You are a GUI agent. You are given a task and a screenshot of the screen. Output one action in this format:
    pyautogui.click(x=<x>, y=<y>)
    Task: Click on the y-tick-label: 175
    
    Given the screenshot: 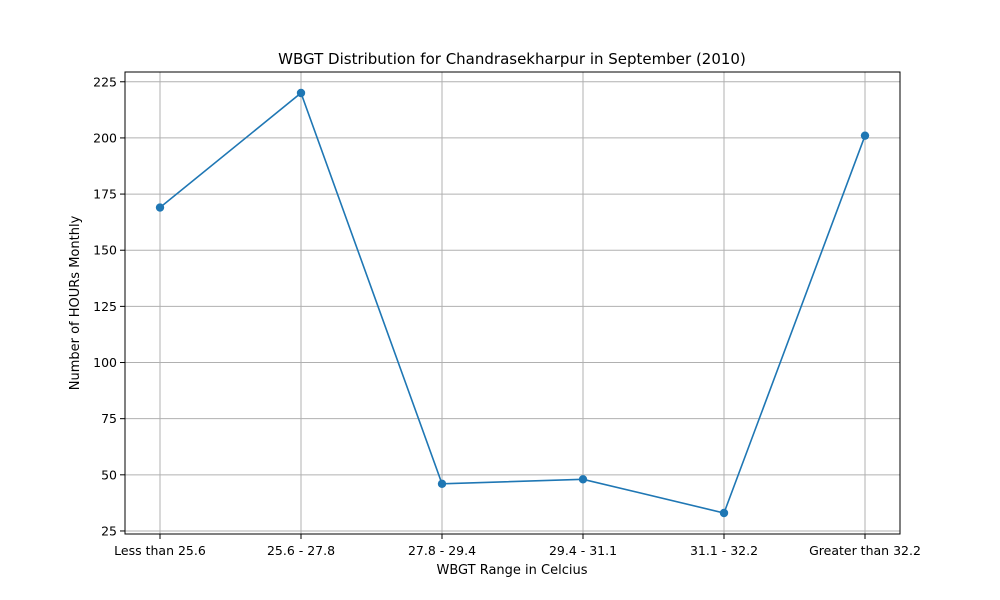 What is the action you would take?
    pyautogui.click(x=105, y=194)
    